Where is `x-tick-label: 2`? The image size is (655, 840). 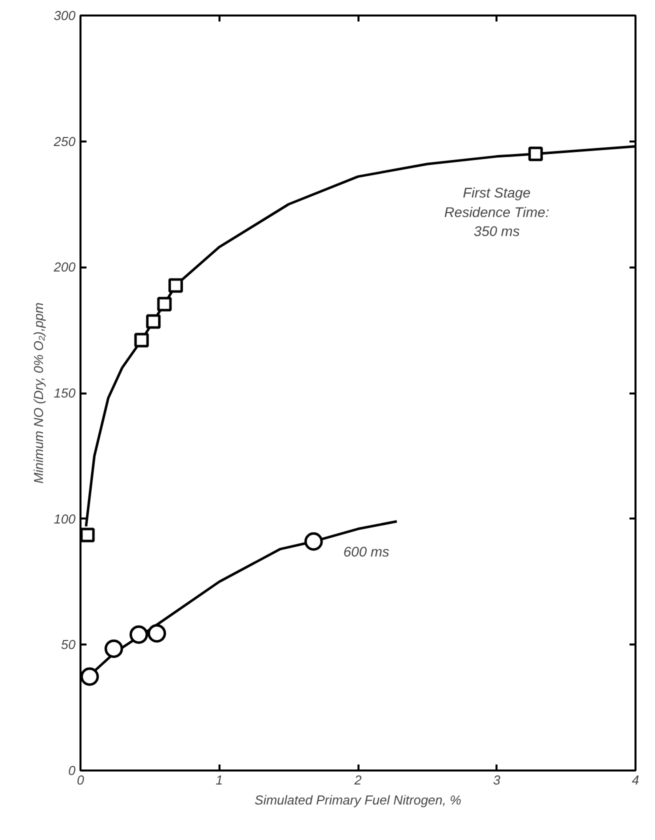 x-tick-label: 2 is located at coordinates (357, 780).